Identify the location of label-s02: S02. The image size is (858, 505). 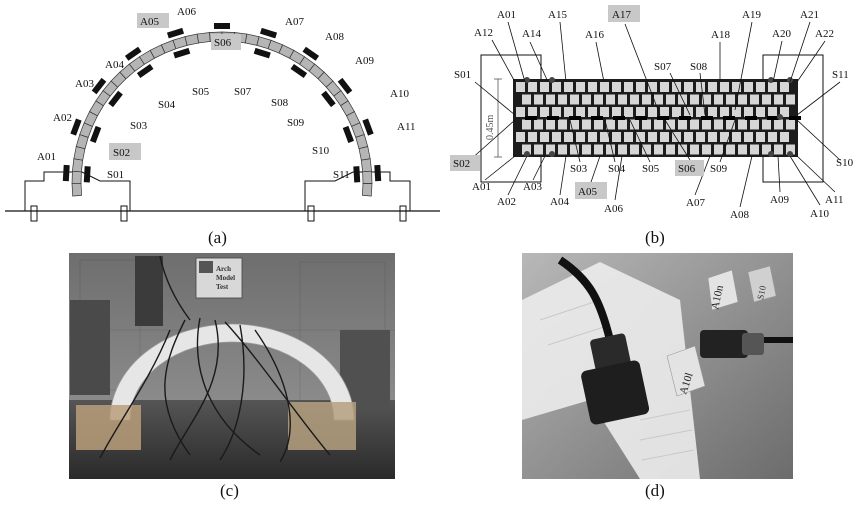
(121, 153).